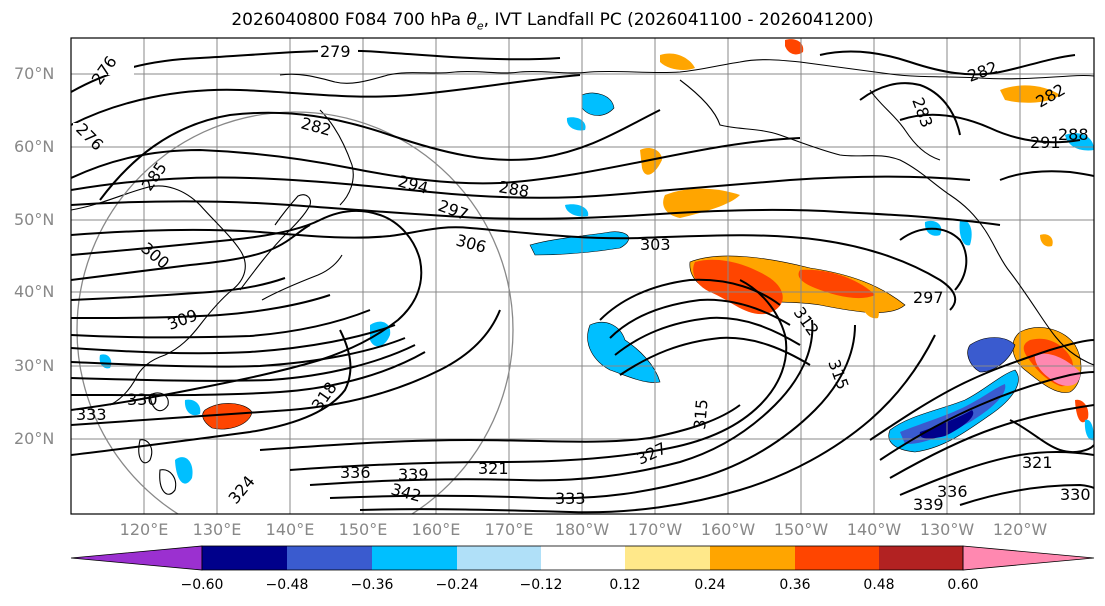 The image size is (1105, 606). What do you see at coordinates (144, 529) in the screenshot?
I see `lon-label: 120°E` at bounding box center [144, 529].